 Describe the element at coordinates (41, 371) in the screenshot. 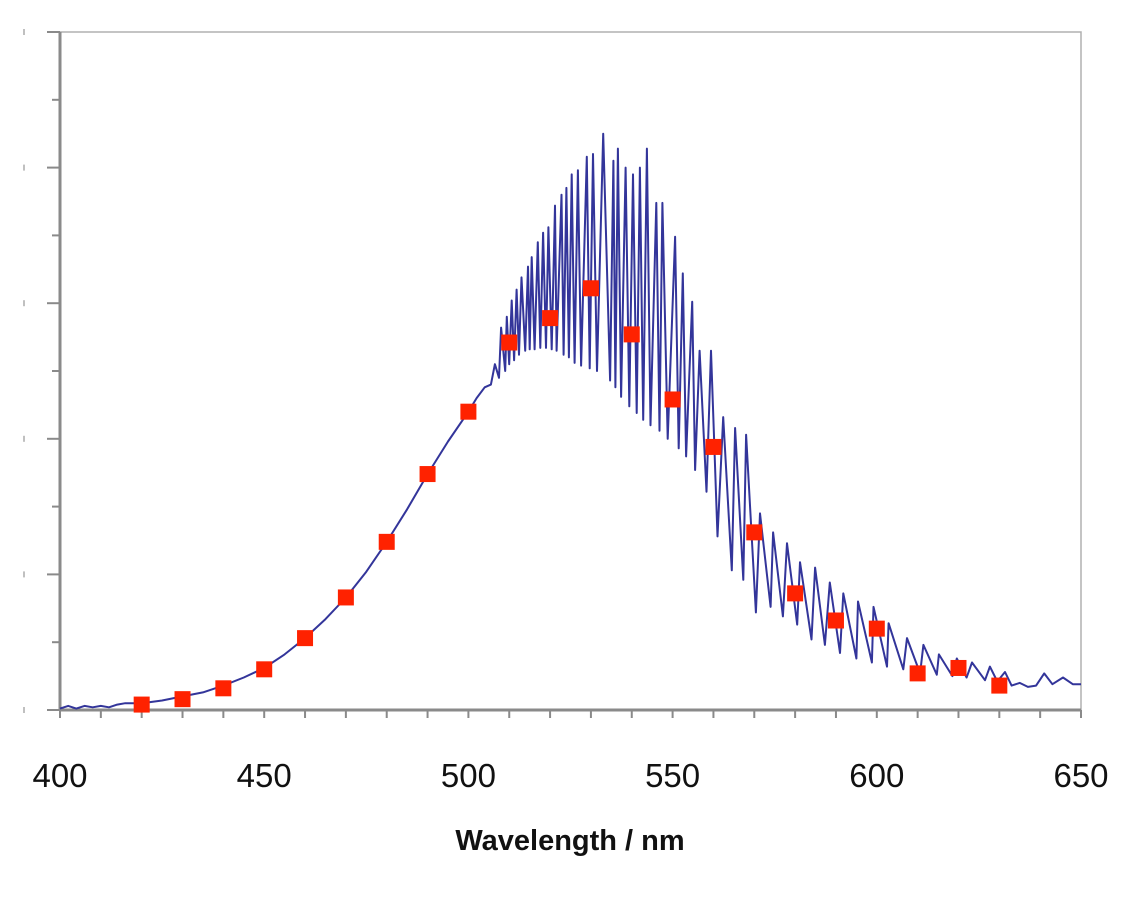

I see `y-axis-ticks` at that location.